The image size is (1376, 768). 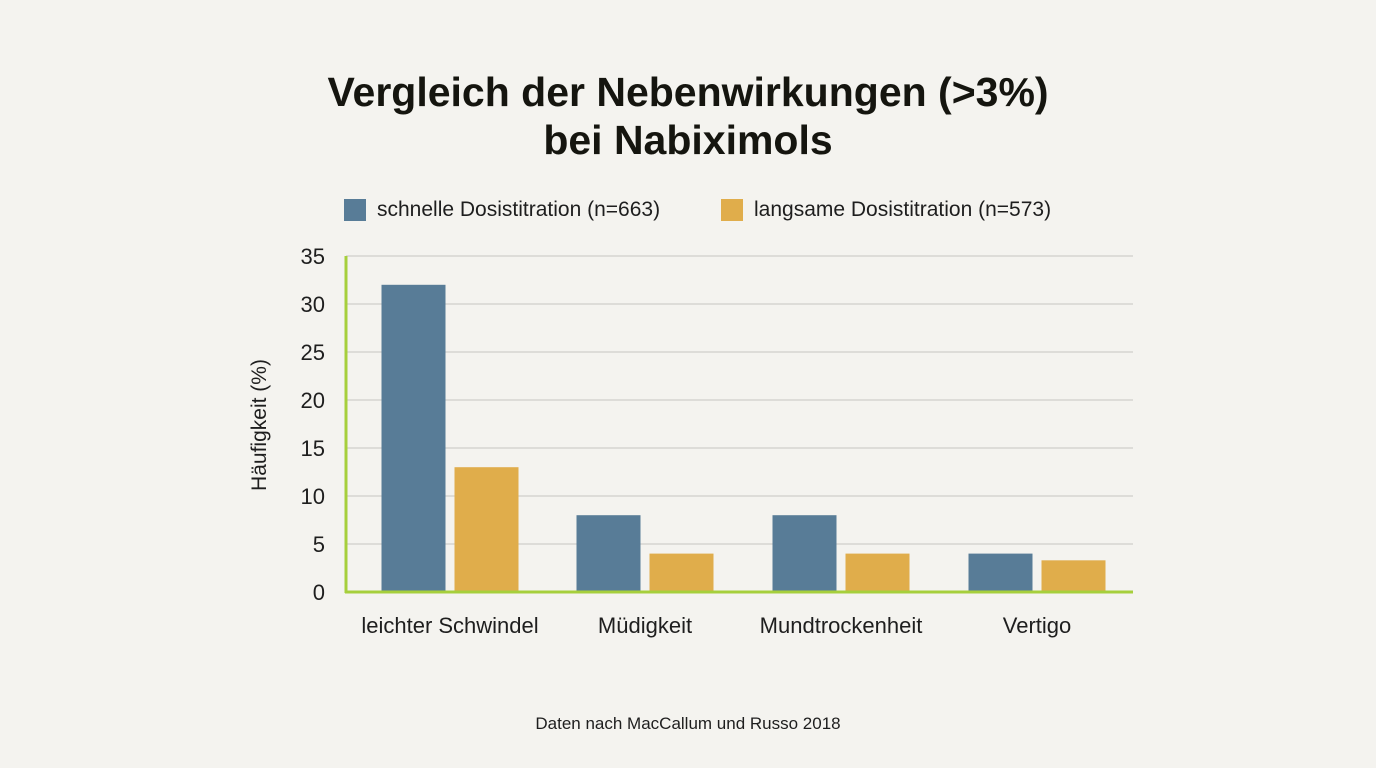 What do you see at coordinates (319, 592) in the screenshot?
I see `y-tick-label-0: 0` at bounding box center [319, 592].